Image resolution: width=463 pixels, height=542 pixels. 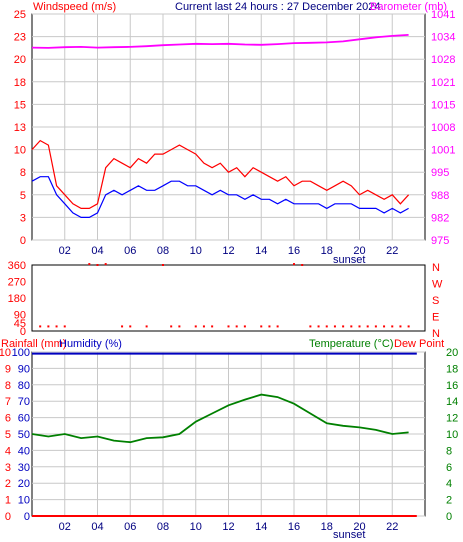 I want to click on temperature-tick-label: 16, so click(x=452, y=386).